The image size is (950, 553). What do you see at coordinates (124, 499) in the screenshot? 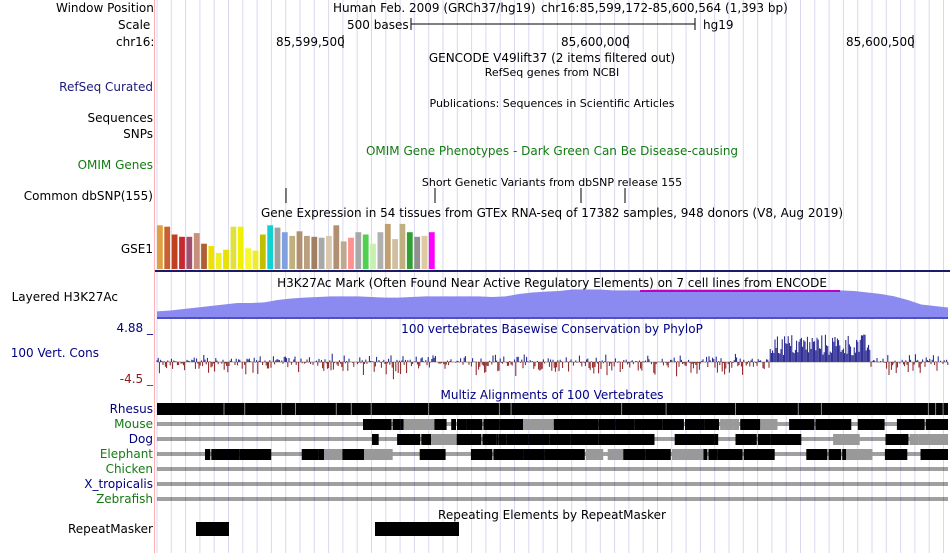
I see `species-label-zebrafish: Zebrafish` at bounding box center [124, 499].